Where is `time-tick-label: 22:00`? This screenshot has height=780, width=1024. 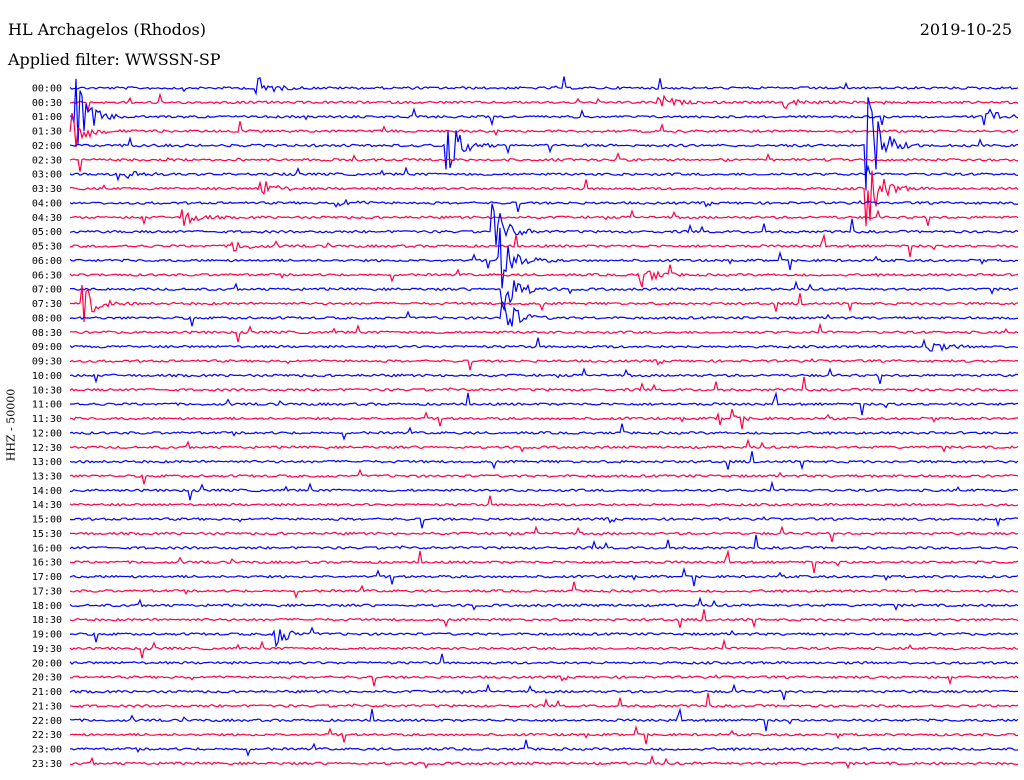
time-tick-label: 22:00 is located at coordinates (47, 721).